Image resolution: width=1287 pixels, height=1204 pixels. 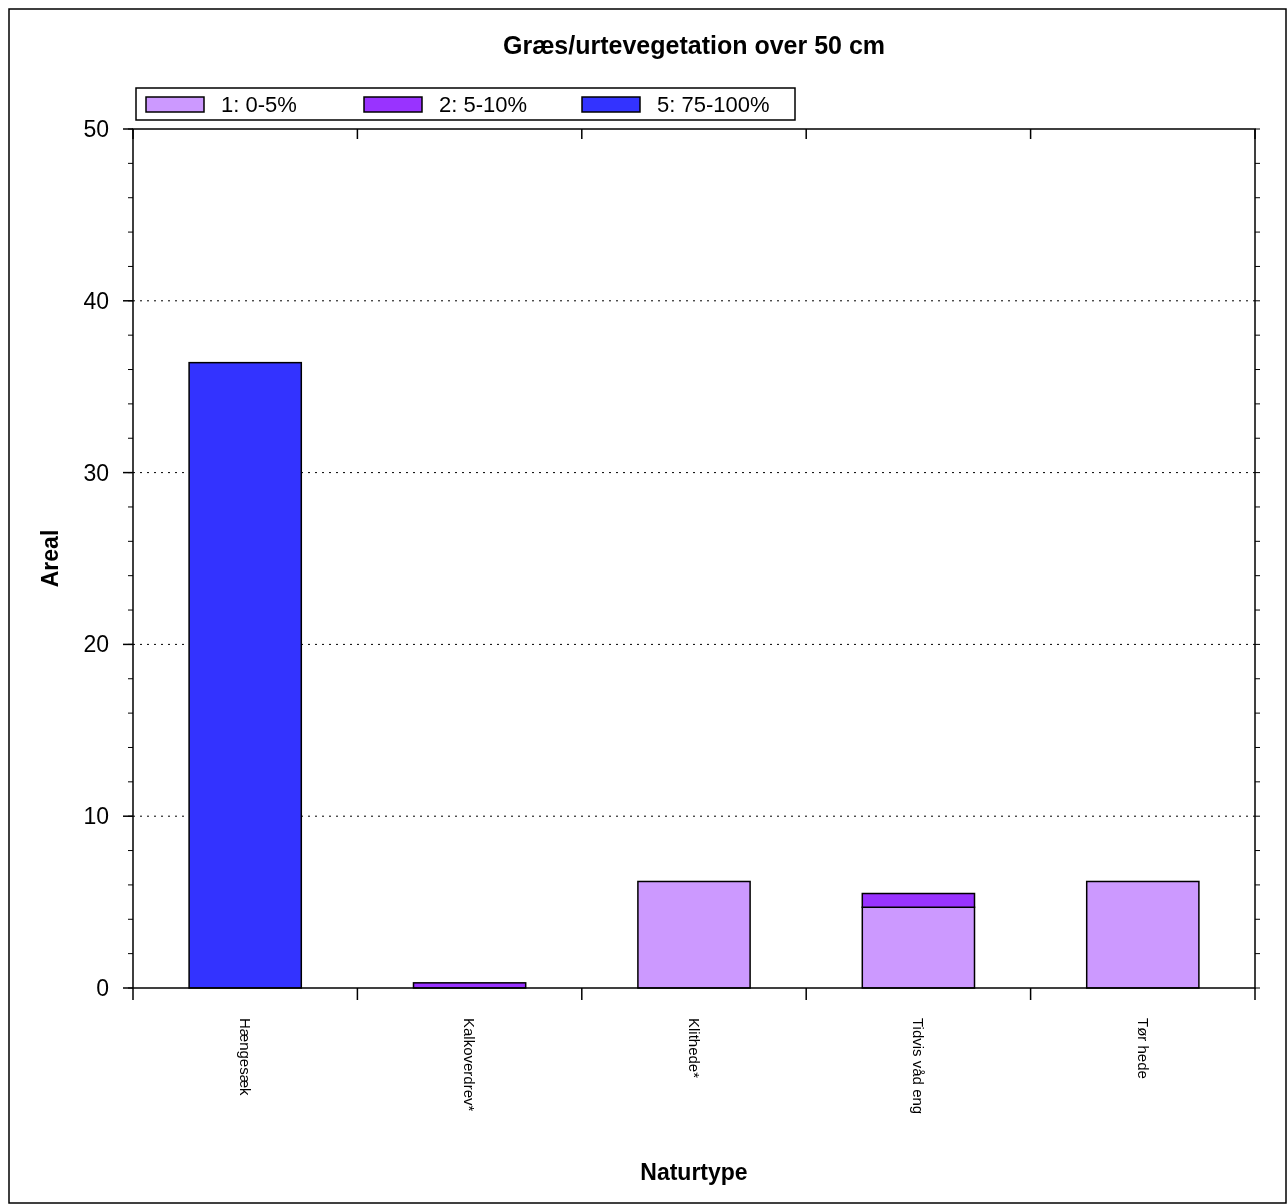 What do you see at coordinates (96, 129) in the screenshot?
I see `y-tick-label: 50` at bounding box center [96, 129].